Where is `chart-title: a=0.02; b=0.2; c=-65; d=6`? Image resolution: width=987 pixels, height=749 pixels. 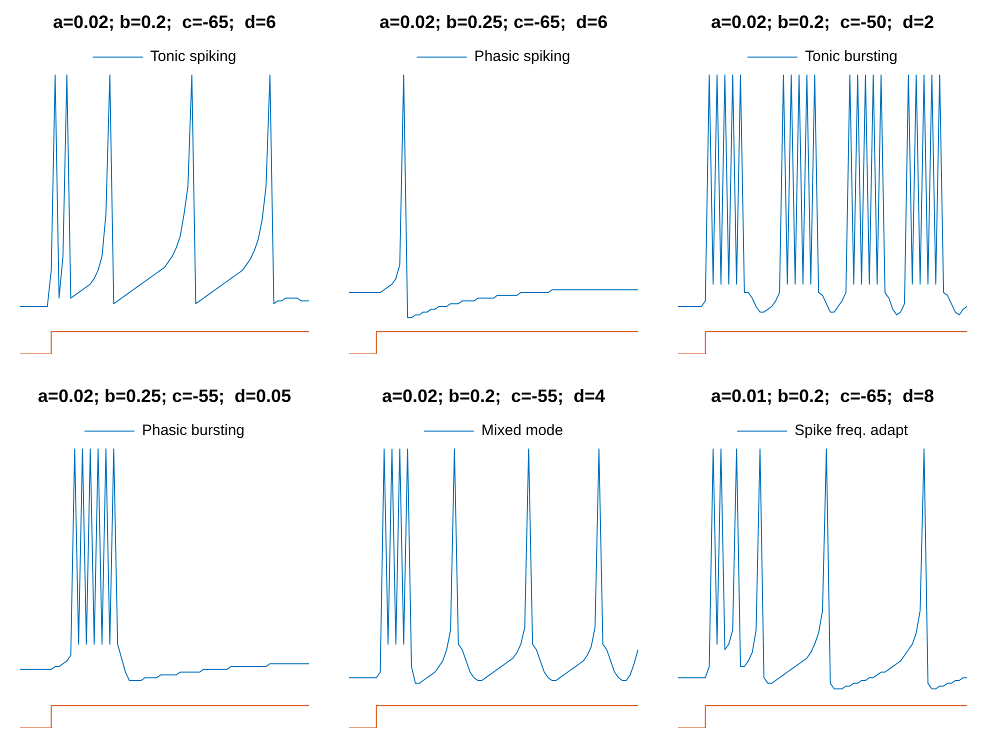
chart-title: a=0.02; b=0.2; c=-65; d=6 is located at coordinates (164, 22).